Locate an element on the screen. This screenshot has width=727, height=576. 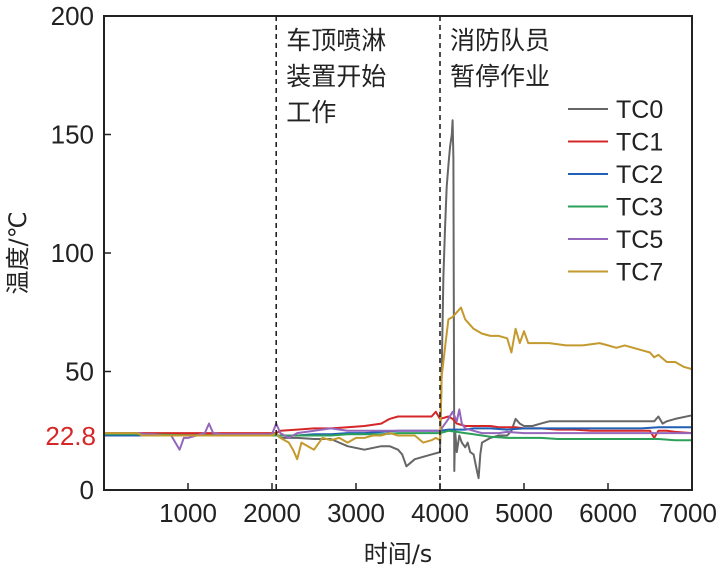
legend-label-tc5: TC5 is located at coordinates (639, 240).